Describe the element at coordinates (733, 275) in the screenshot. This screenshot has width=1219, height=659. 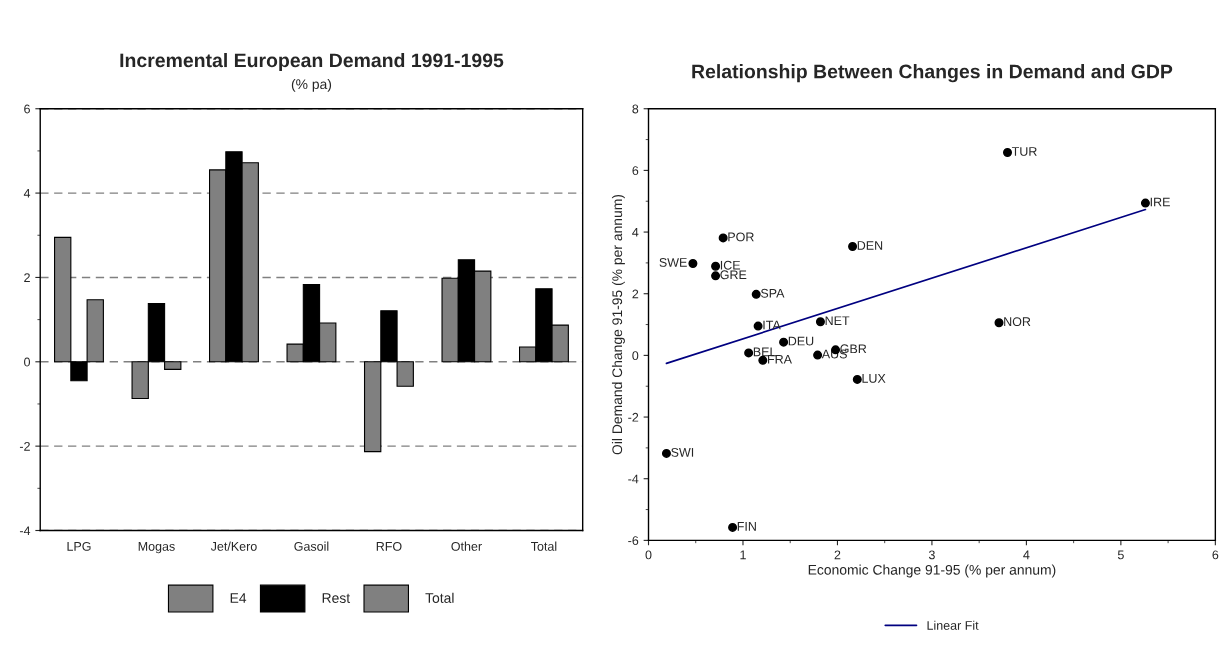
I see `annotation: GRE` at that location.